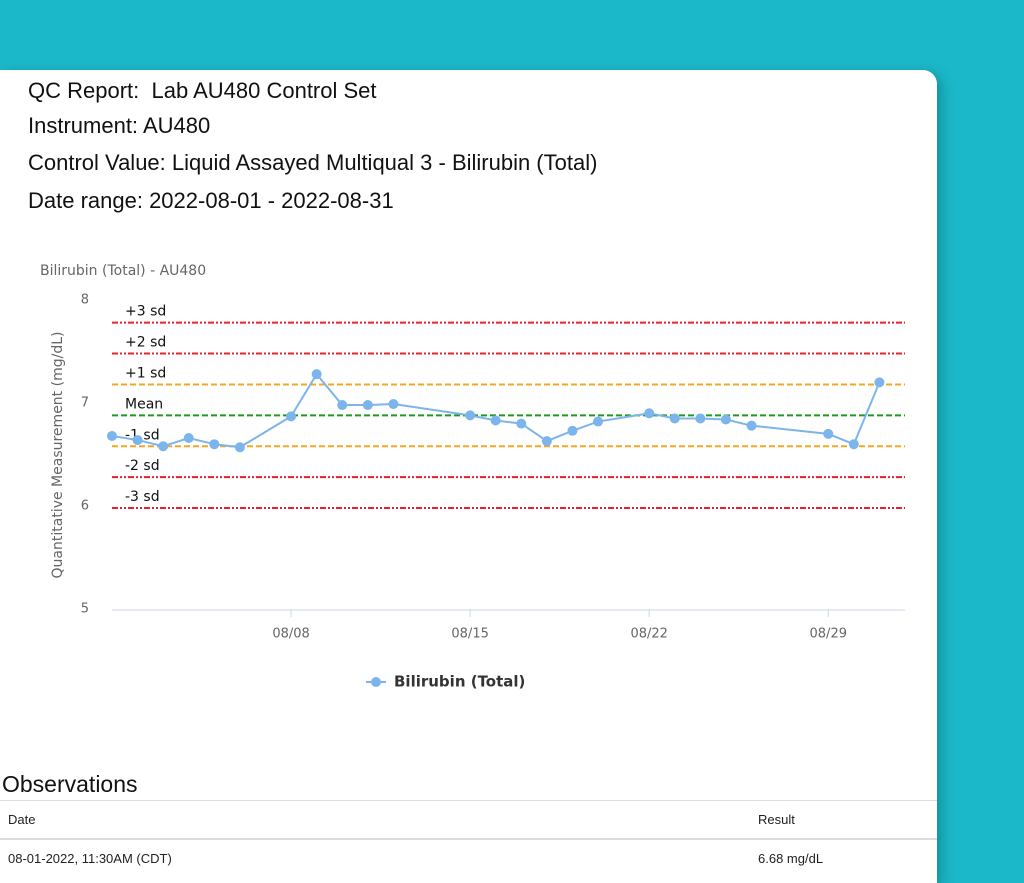 The height and width of the screenshot is (883, 1024). What do you see at coordinates (376, 682) in the screenshot?
I see `legend-symbol` at bounding box center [376, 682].